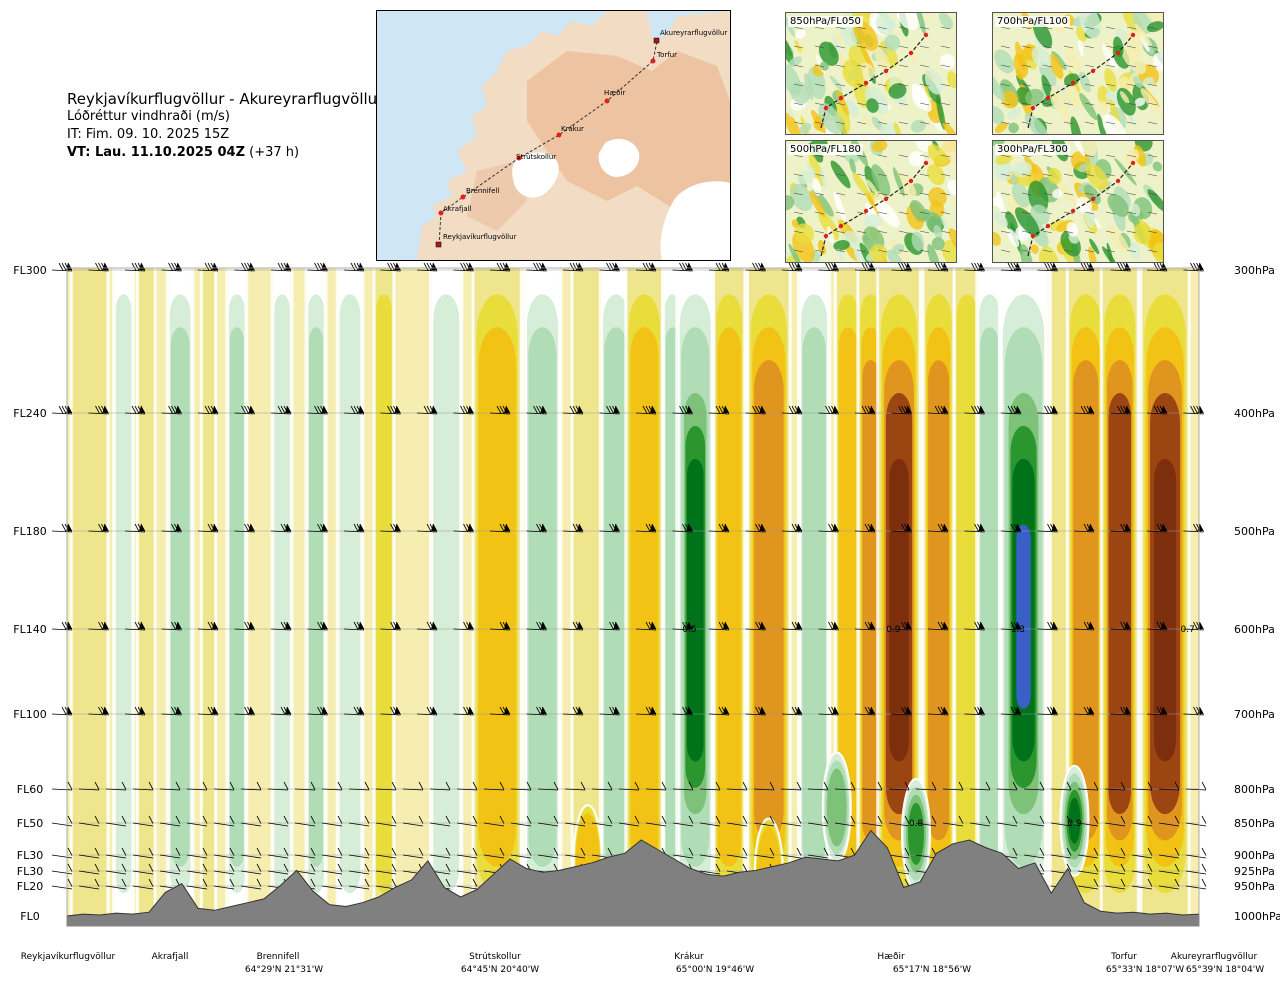  Describe the element at coordinates (274, 152) in the screenshot. I see `valid-time-offset: (+37 h)` at that location.